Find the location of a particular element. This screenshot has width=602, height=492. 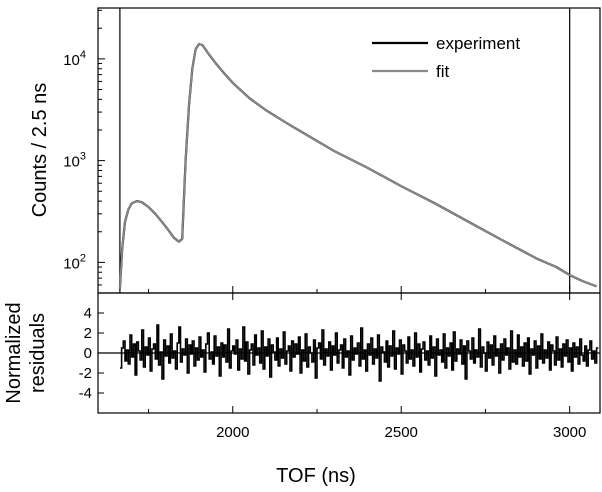

bottom-y-axis-title-line-1: Normalized is located at coordinates (14, 352).